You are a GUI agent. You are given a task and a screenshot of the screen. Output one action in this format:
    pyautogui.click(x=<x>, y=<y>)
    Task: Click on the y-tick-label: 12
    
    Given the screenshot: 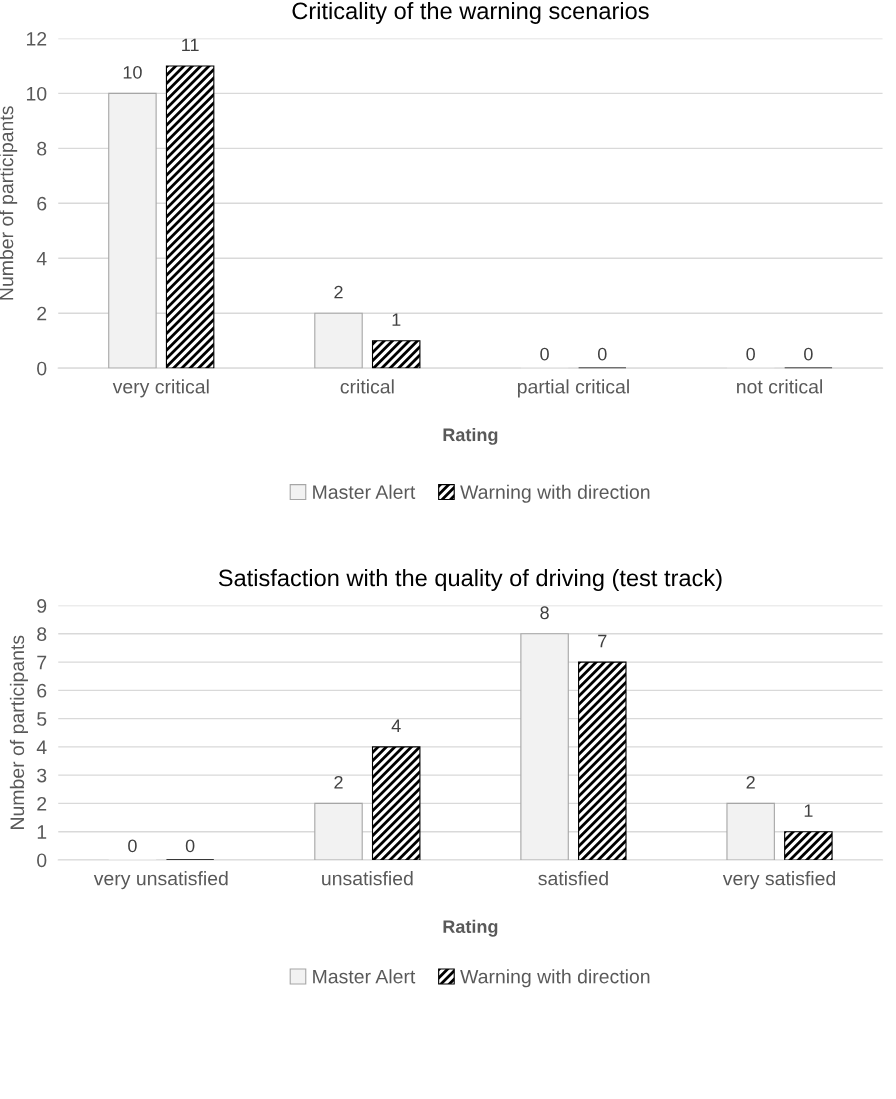 What is the action you would take?
    pyautogui.click(x=36, y=38)
    